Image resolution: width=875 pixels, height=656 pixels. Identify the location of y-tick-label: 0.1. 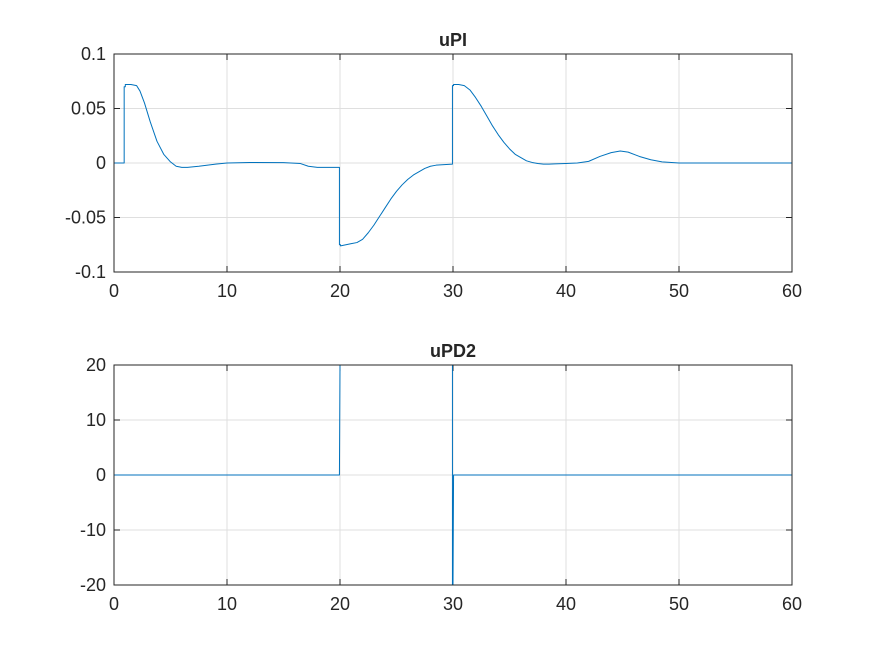
(93, 54).